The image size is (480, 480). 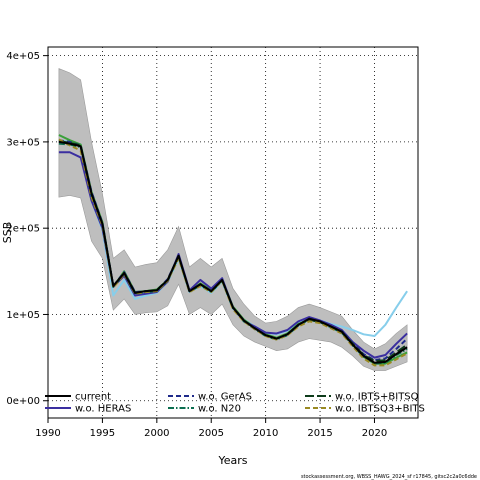 What do you see at coordinates (380, 409) in the screenshot?
I see `legend-label: w.o. IBTSQ3+BITS` at bounding box center [380, 409].